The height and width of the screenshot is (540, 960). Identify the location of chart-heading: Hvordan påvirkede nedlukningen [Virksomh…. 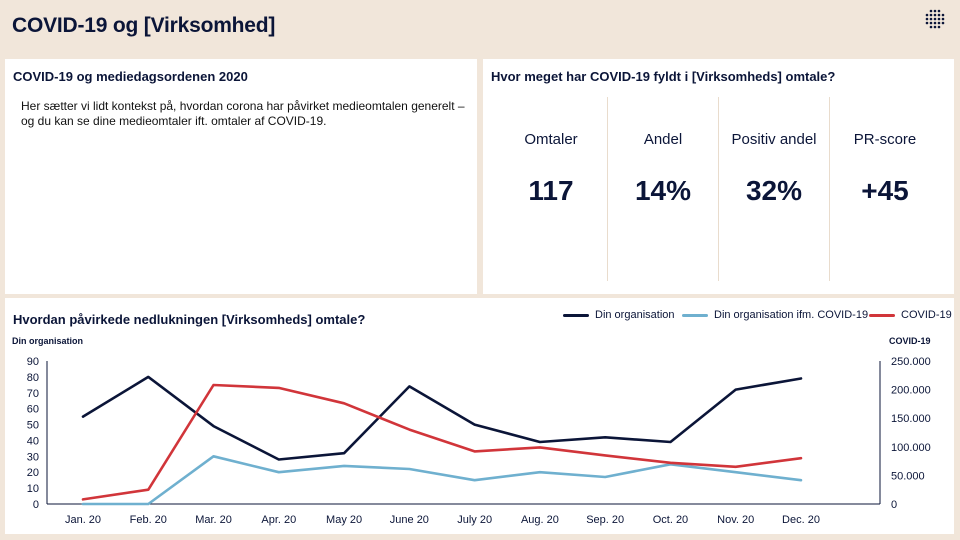
(189, 319).